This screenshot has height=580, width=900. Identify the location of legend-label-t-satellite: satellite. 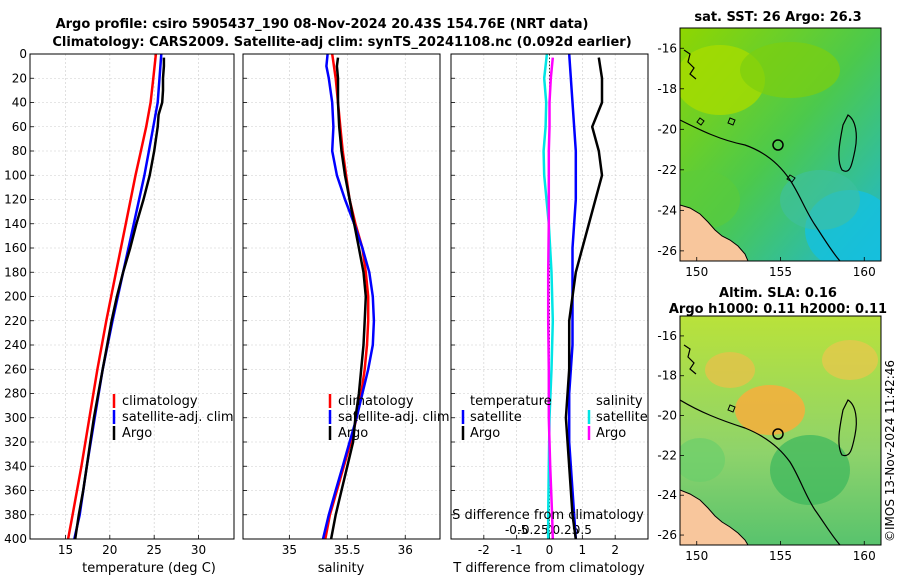
(496, 417).